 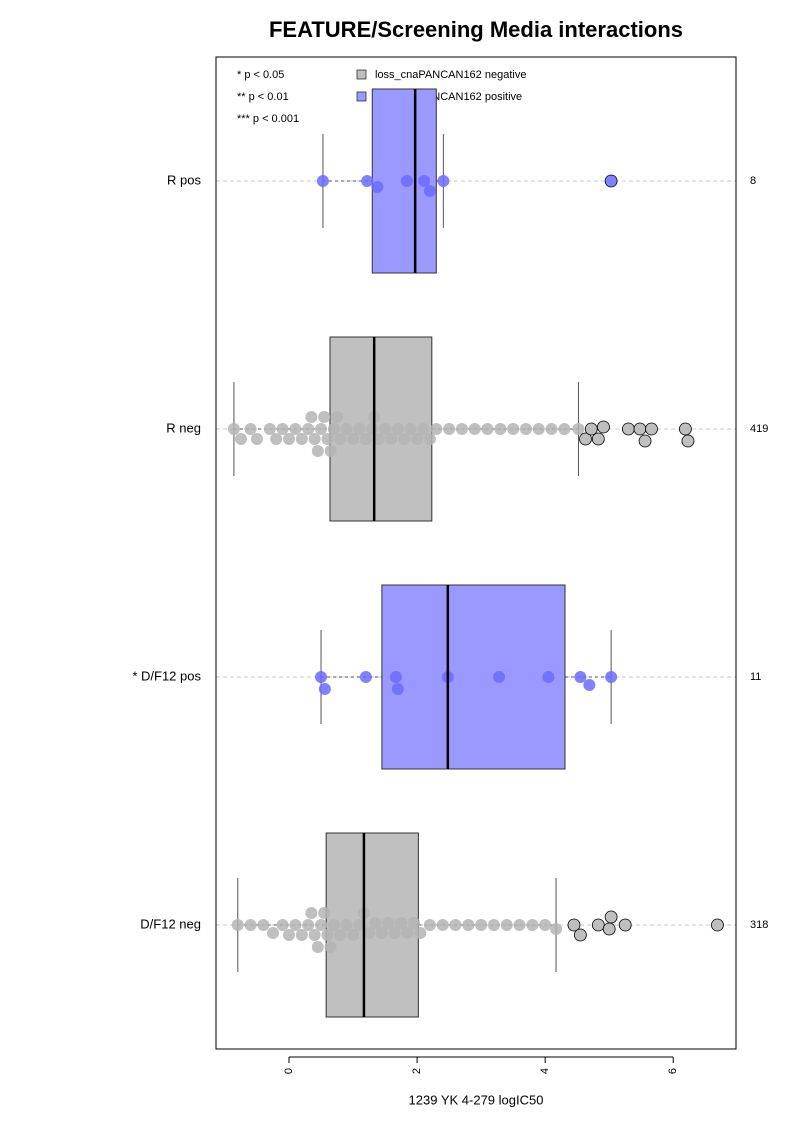 I want to click on box, so click(x=473, y=677).